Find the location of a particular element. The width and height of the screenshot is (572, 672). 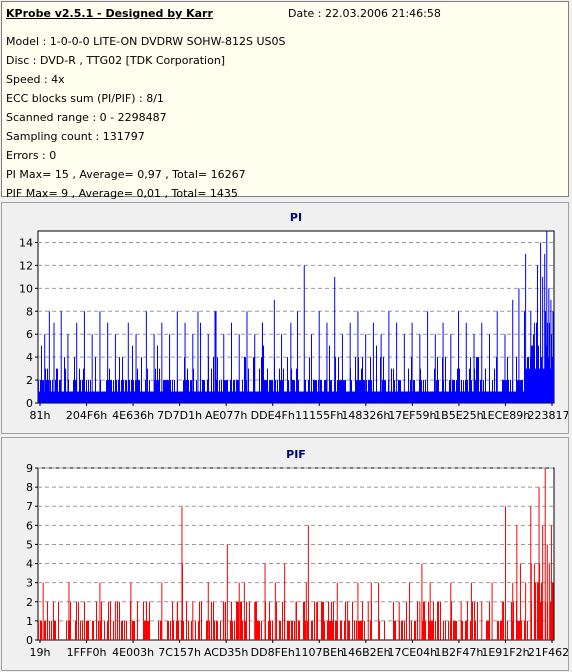

x-tick-label: 1107BEh is located at coordinates (319, 652).